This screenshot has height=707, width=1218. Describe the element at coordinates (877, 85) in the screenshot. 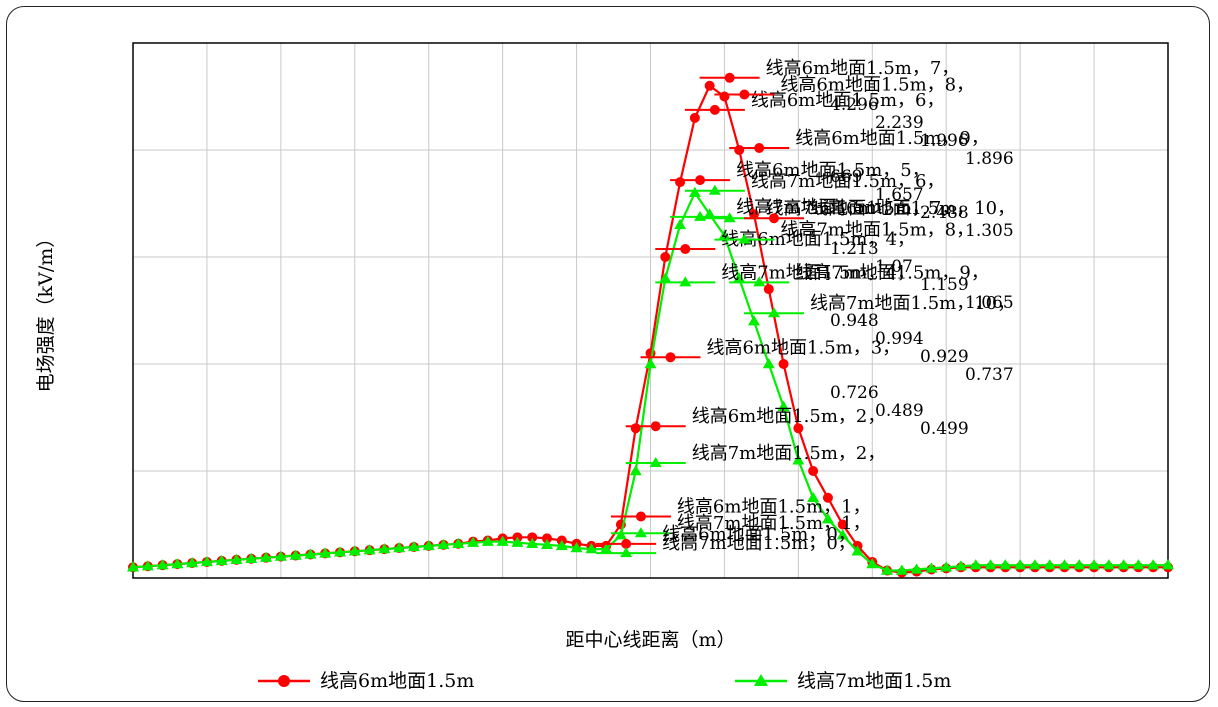

I see `annotation-label: 线高6m地面1.5m，8，` at that location.